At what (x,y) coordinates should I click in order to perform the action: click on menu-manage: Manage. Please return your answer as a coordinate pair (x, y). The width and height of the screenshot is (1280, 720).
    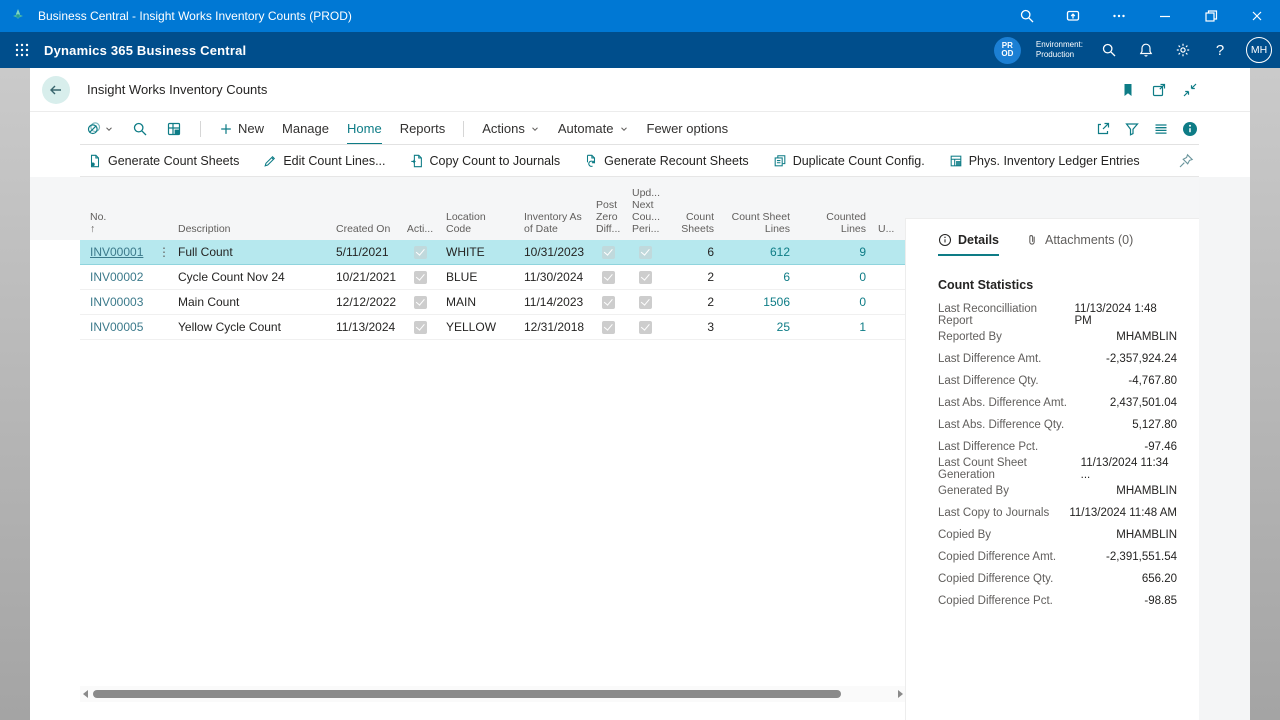
    Looking at the image, I should click on (305, 128).